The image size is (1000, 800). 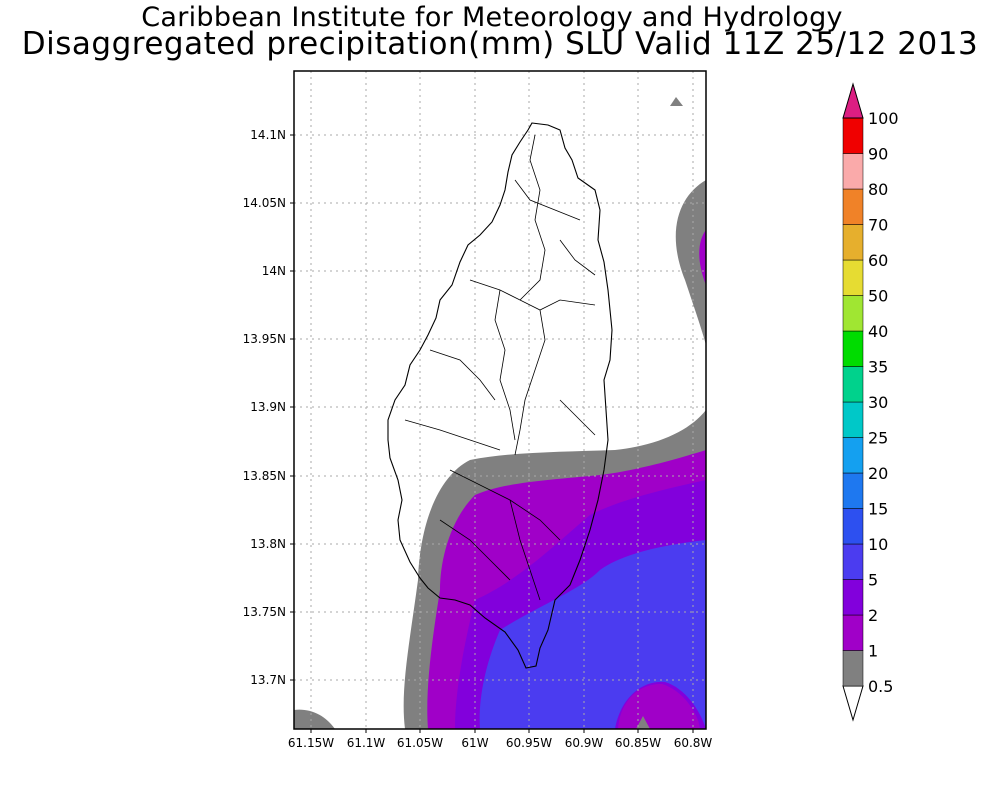 I want to click on lat-tick-label: 13.9N, so click(x=268, y=407).